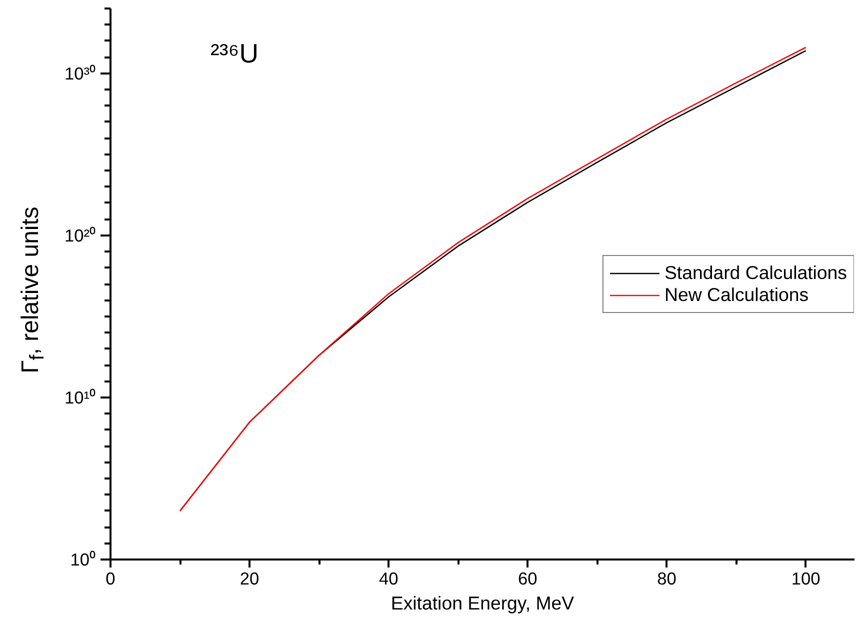 The height and width of the screenshot is (639, 866). What do you see at coordinates (250, 578) in the screenshot?
I see `x-tick-label: 20` at bounding box center [250, 578].